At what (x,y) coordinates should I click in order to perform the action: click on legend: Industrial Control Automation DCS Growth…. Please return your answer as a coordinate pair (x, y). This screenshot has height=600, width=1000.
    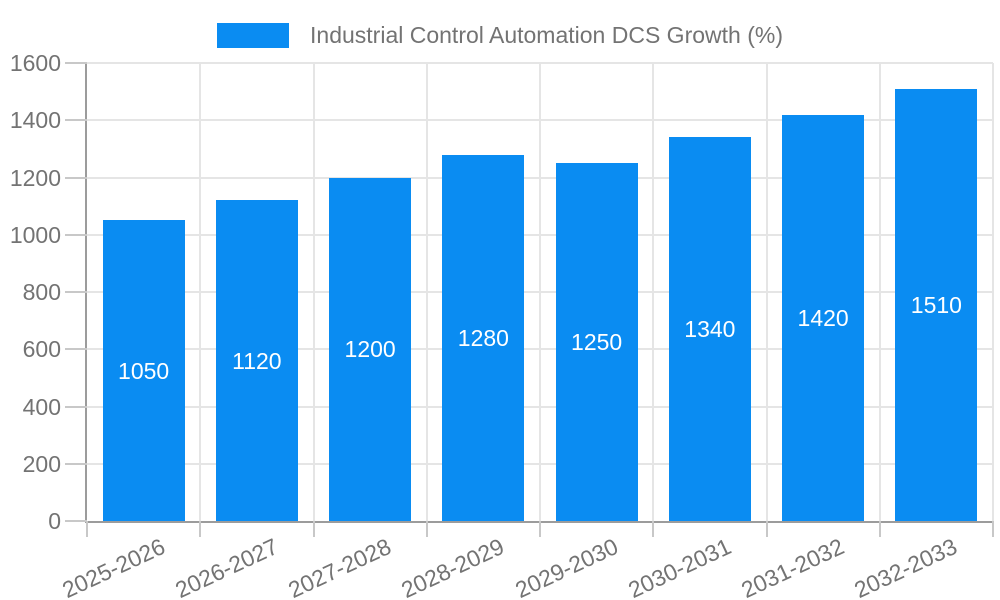
    Looking at the image, I should click on (500, 35).